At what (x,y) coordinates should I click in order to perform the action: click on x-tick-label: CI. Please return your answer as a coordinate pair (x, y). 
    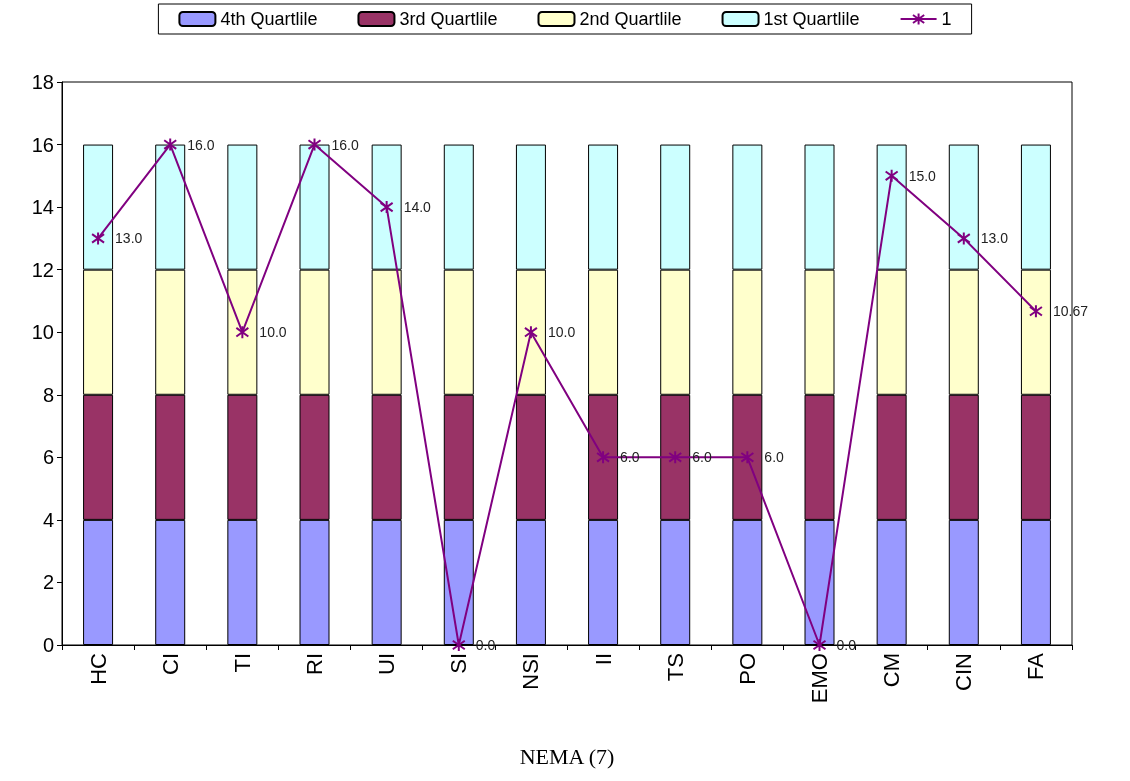
    Looking at the image, I should click on (170, 664).